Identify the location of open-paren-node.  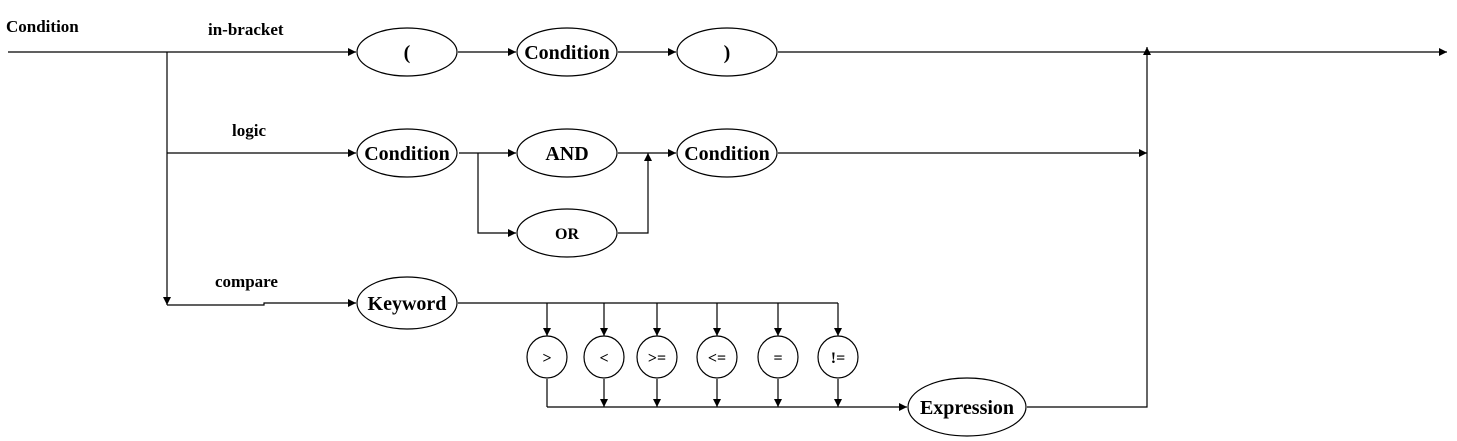
(407, 52).